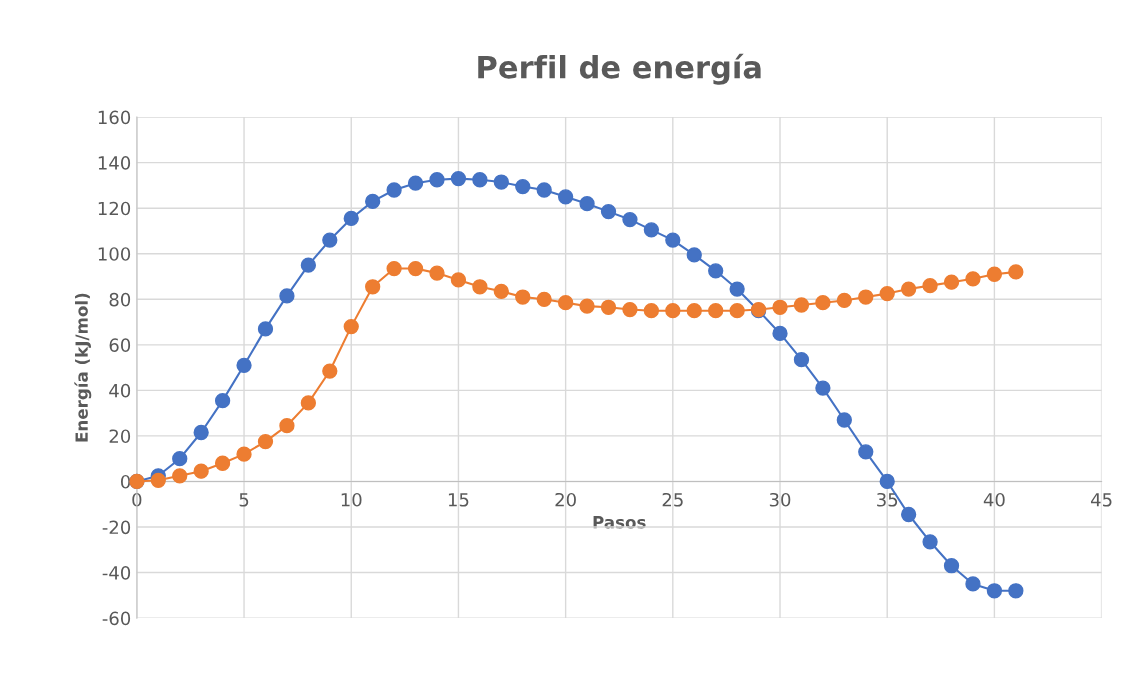  I want to click on x-tick-label: 25, so click(672, 499).